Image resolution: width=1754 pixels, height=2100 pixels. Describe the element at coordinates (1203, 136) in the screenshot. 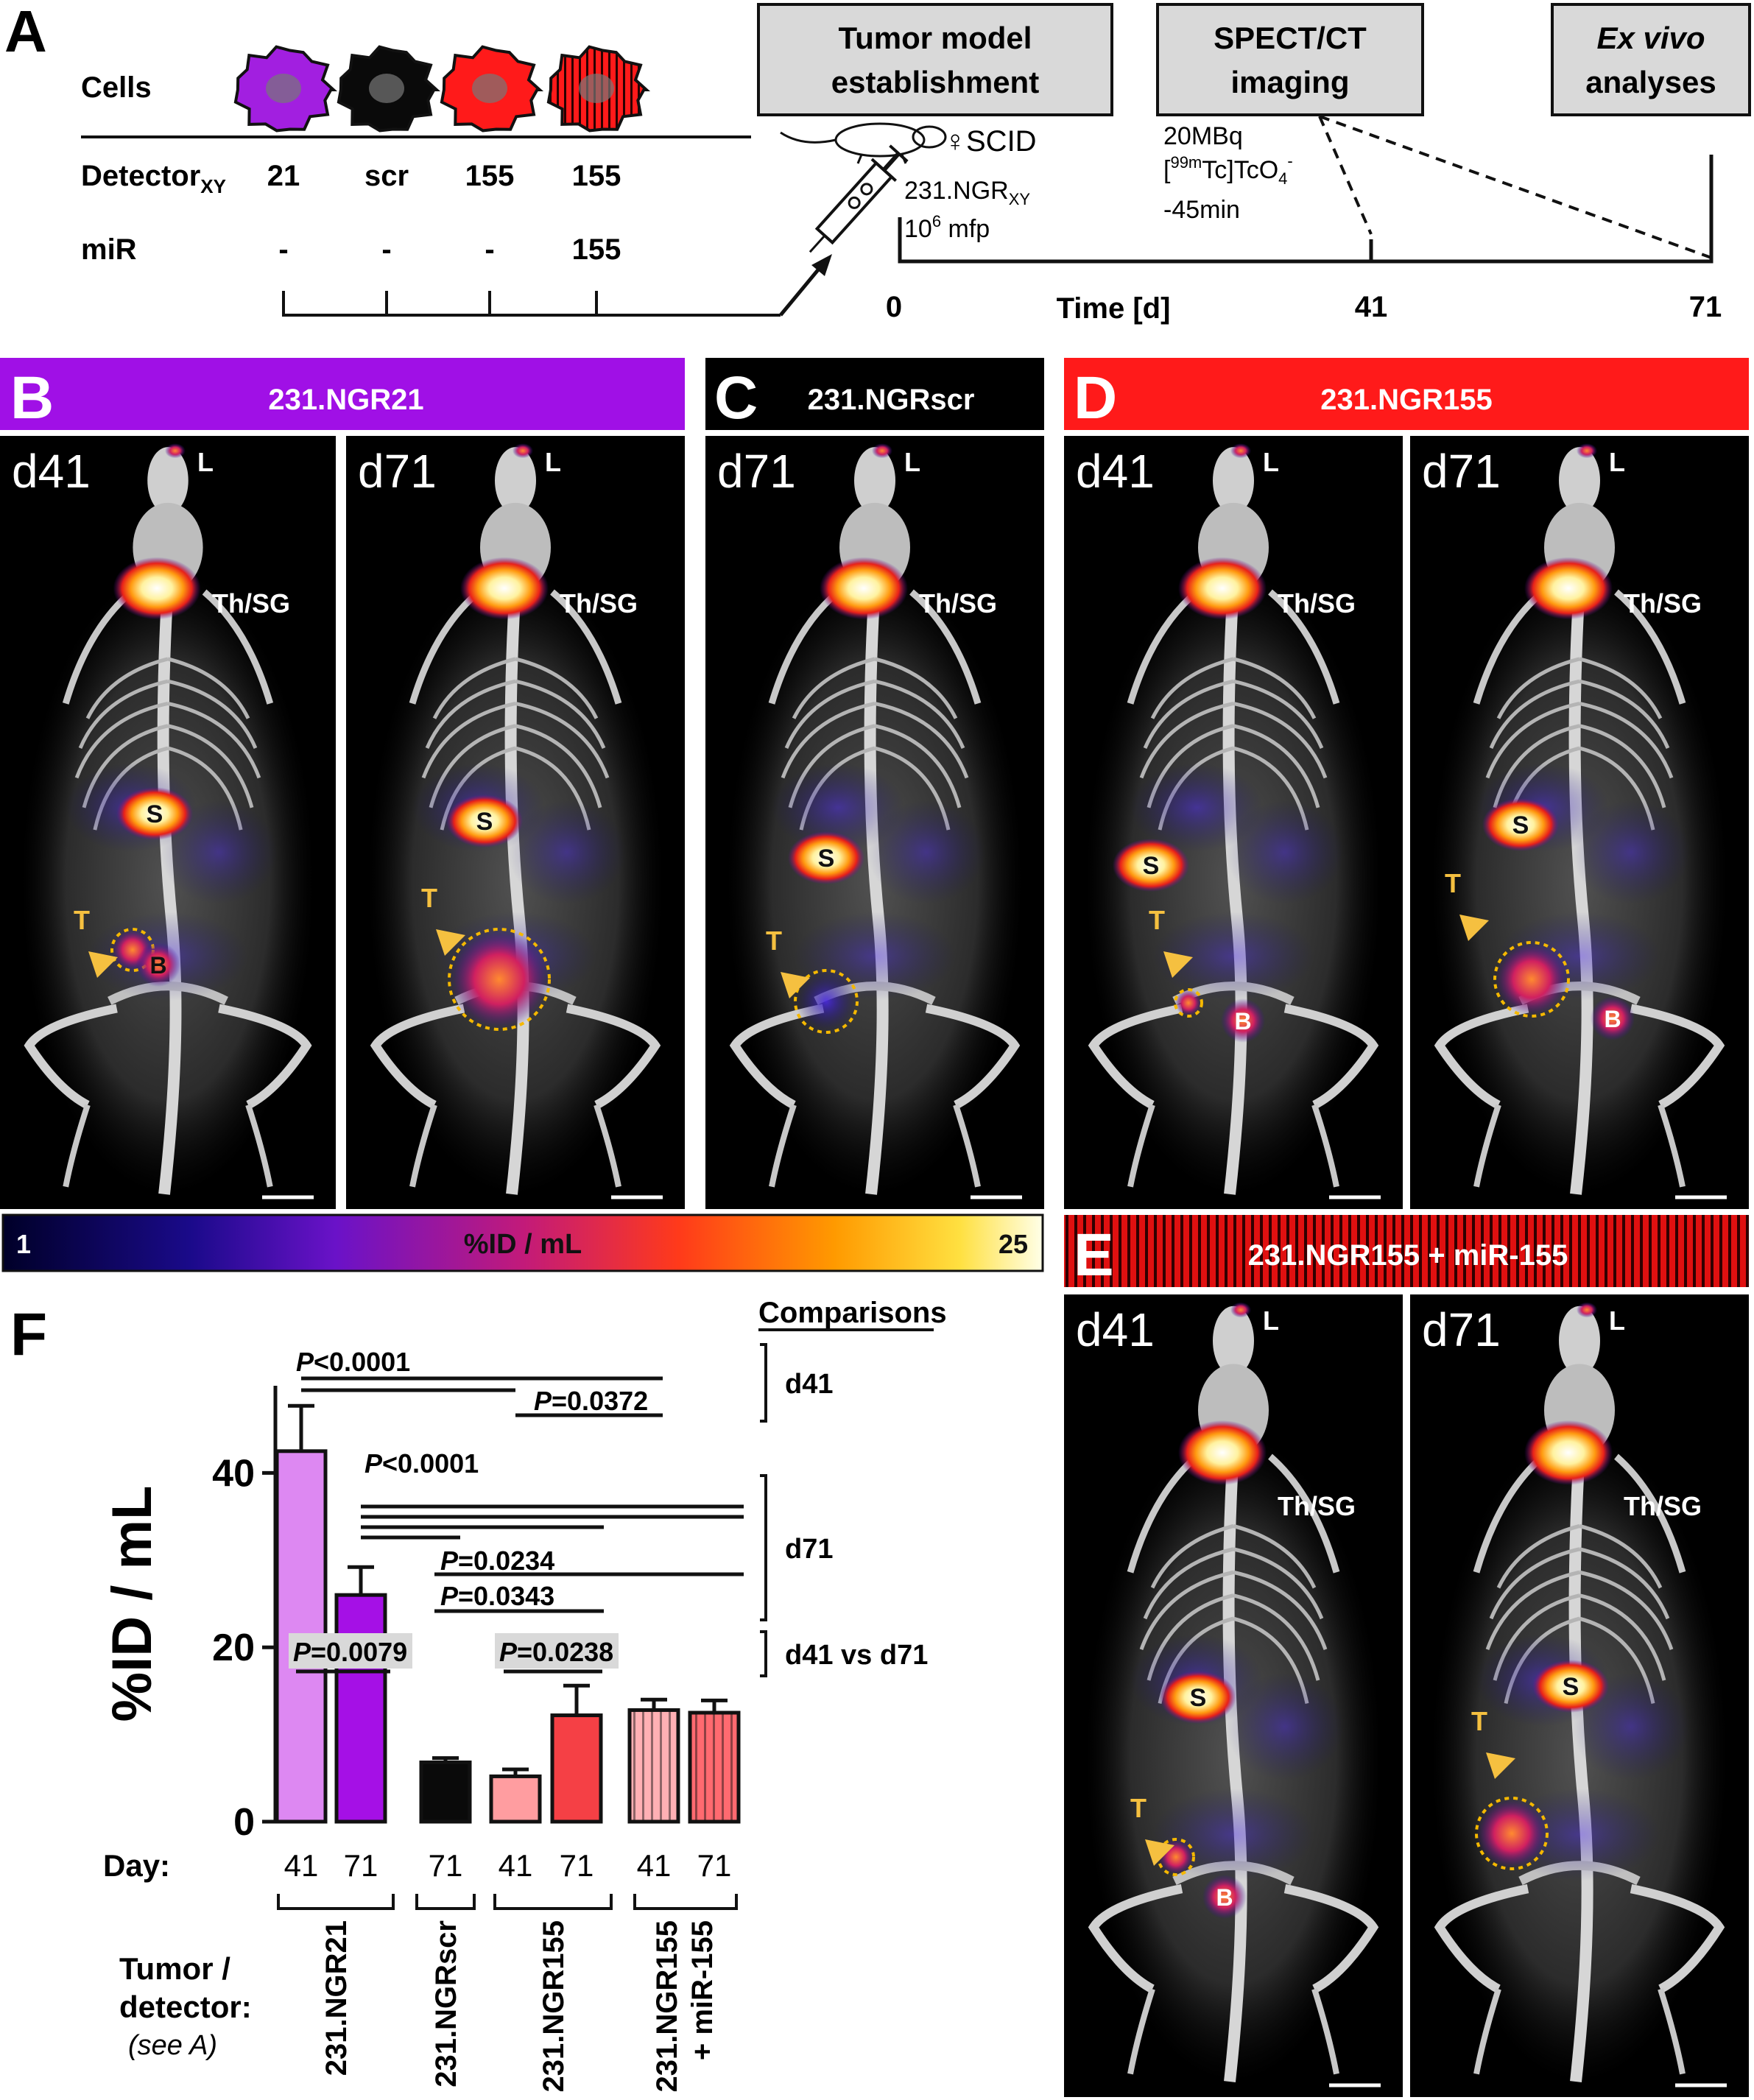

I see `tracer-line1: 20MBq` at that location.